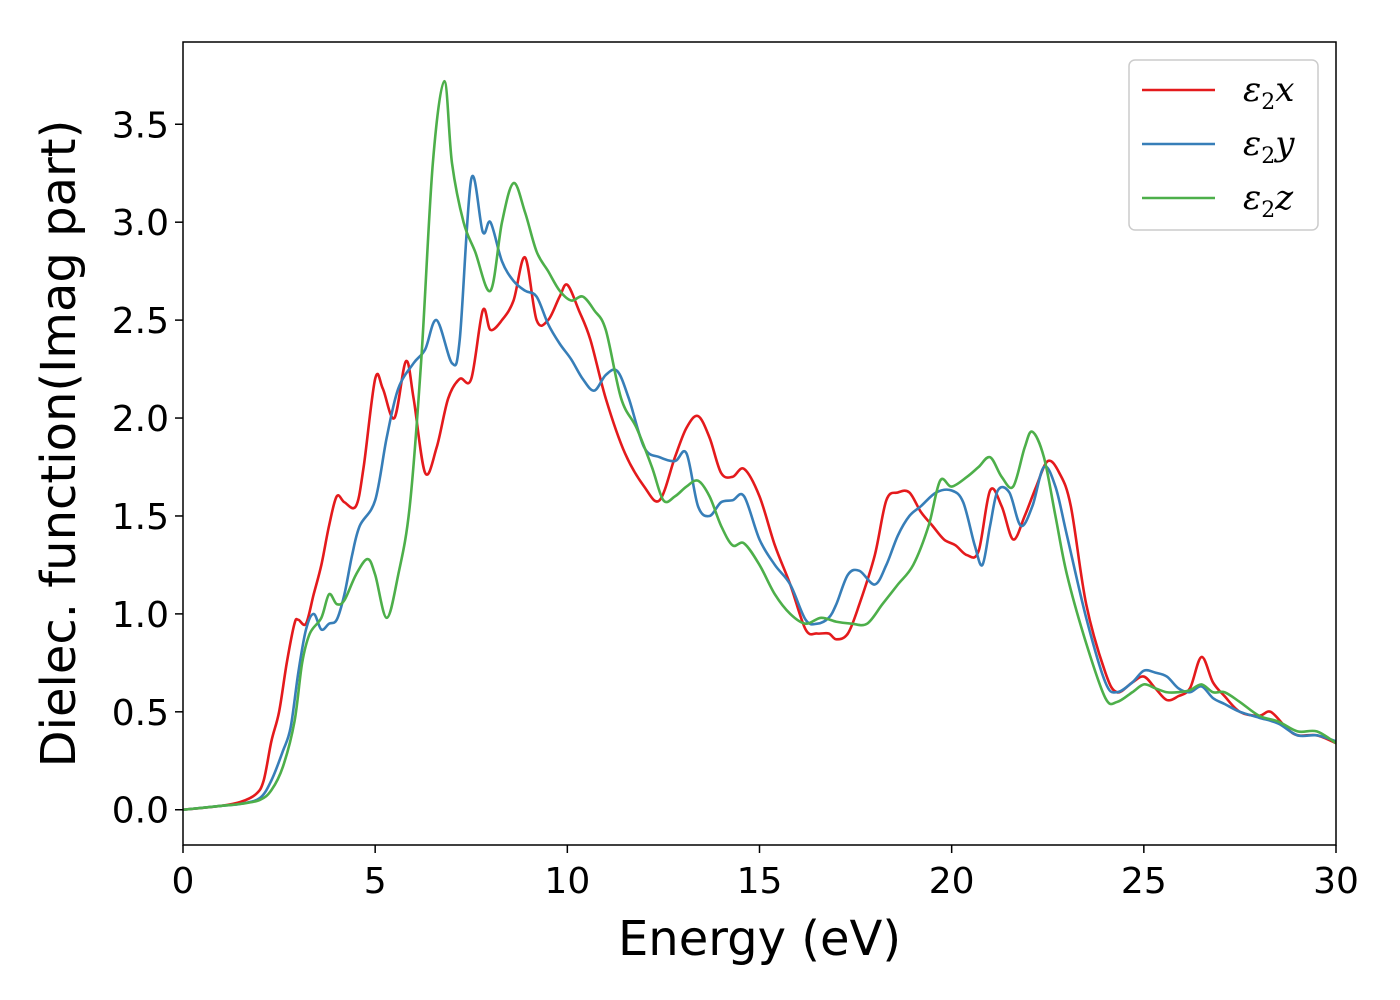 The width and height of the screenshot is (1400, 1000). I want to click on y-axis-label: Dielec. function(Imag part), so click(59, 444).